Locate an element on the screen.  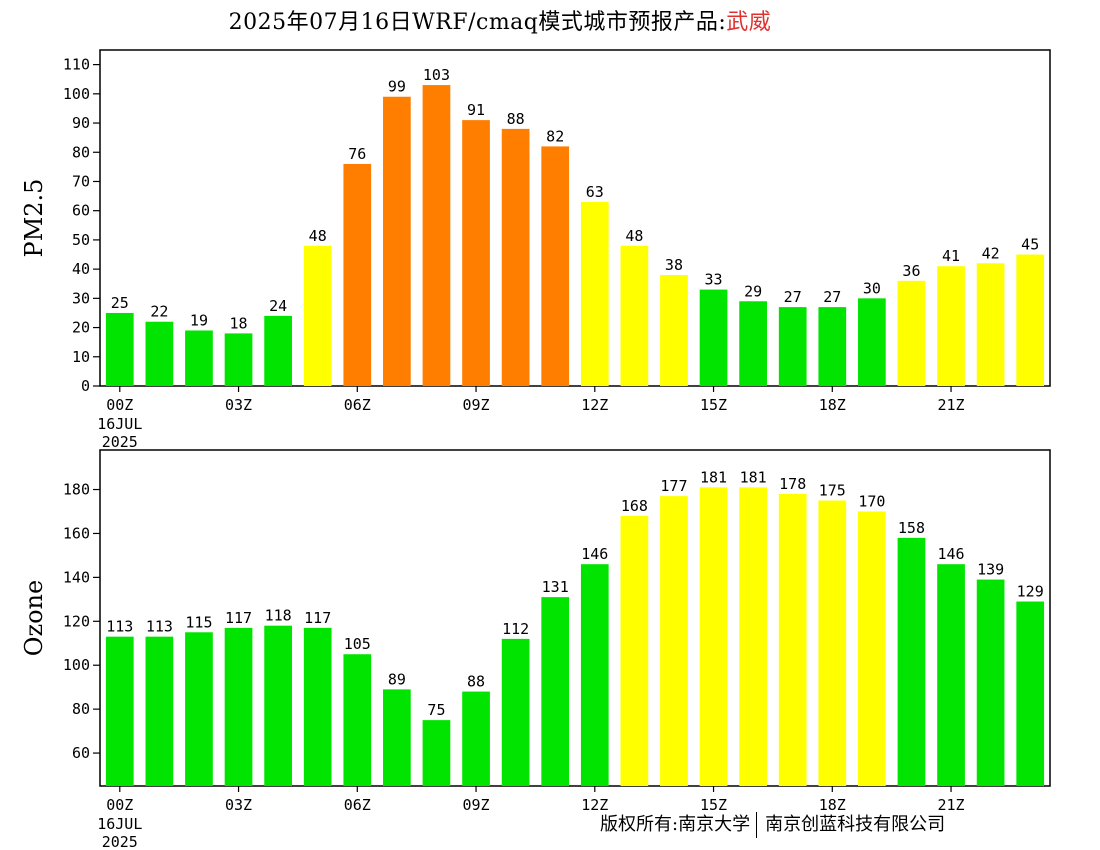
pm25-bar-value-label: 27 is located at coordinates (832, 297).